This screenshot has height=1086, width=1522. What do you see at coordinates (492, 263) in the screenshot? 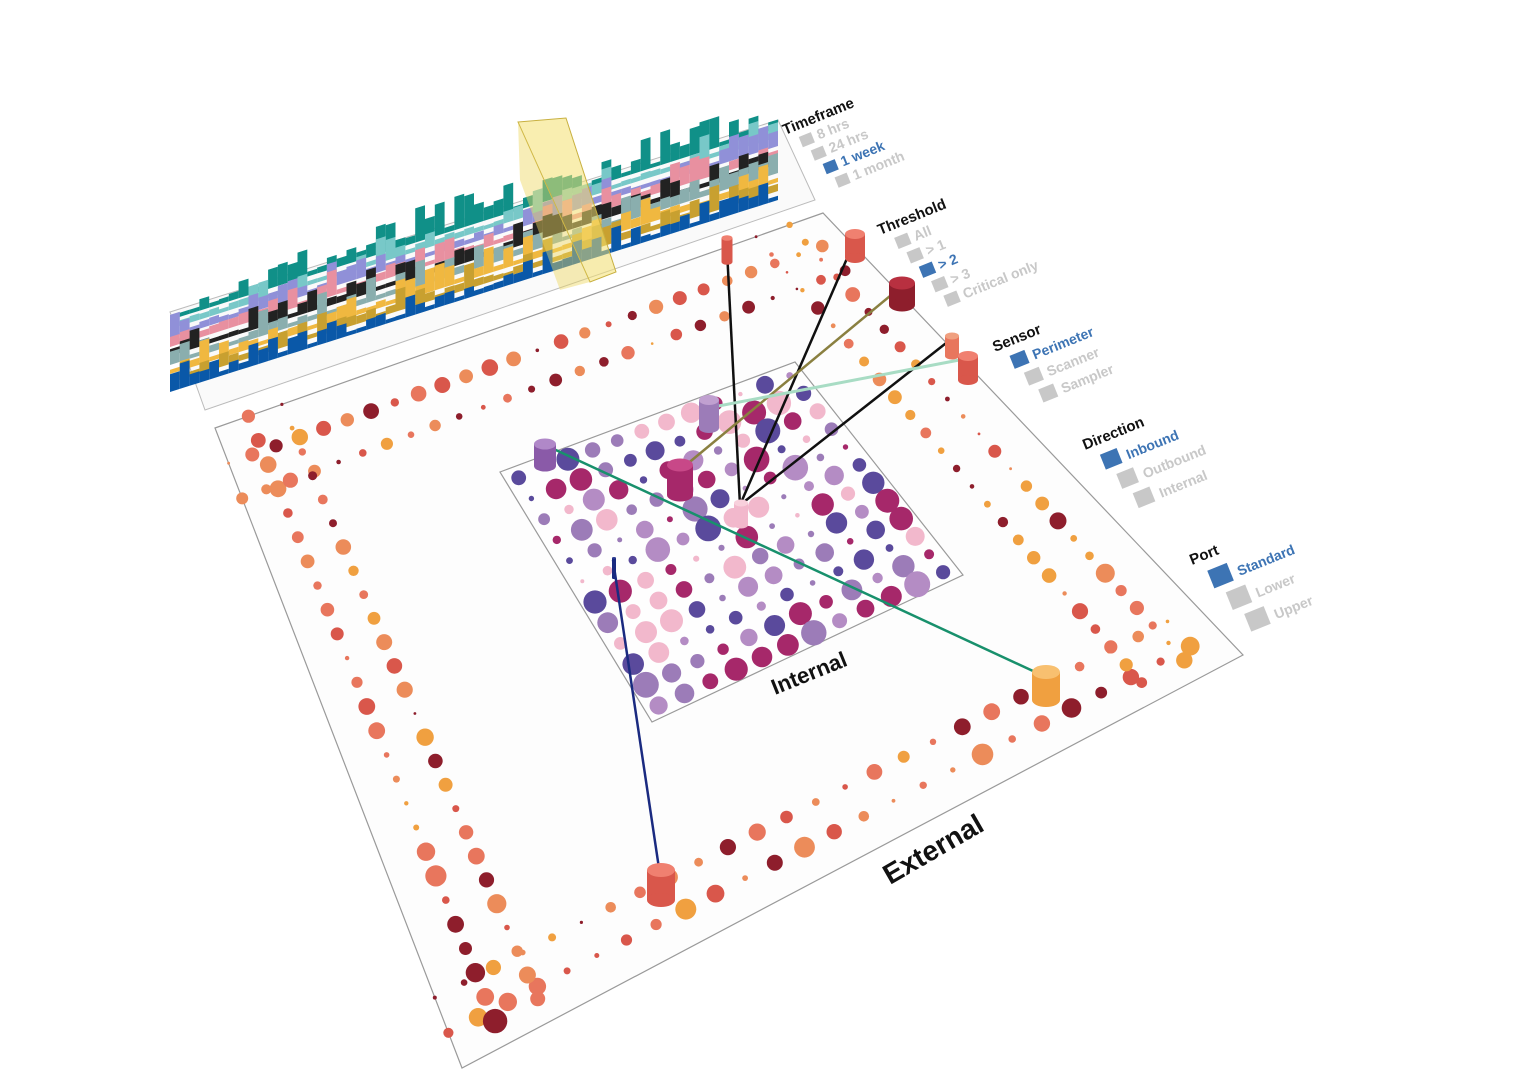
I see `timeline-histogram` at bounding box center [492, 263].